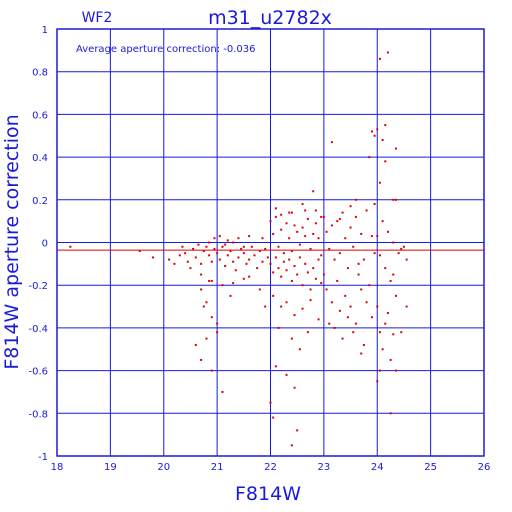  Describe the element at coordinates (40, 115) in the screenshot. I see `y-tick-label: 0.6` at that location.